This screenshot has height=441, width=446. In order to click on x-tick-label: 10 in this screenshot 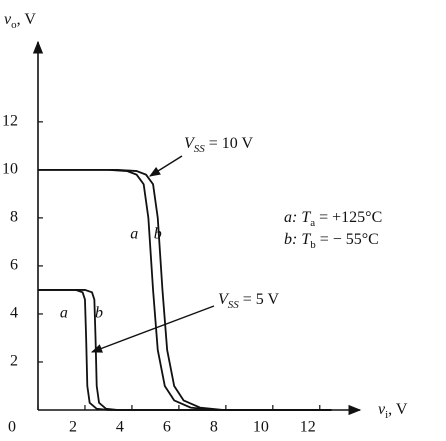, I will do `click(261, 427)`.